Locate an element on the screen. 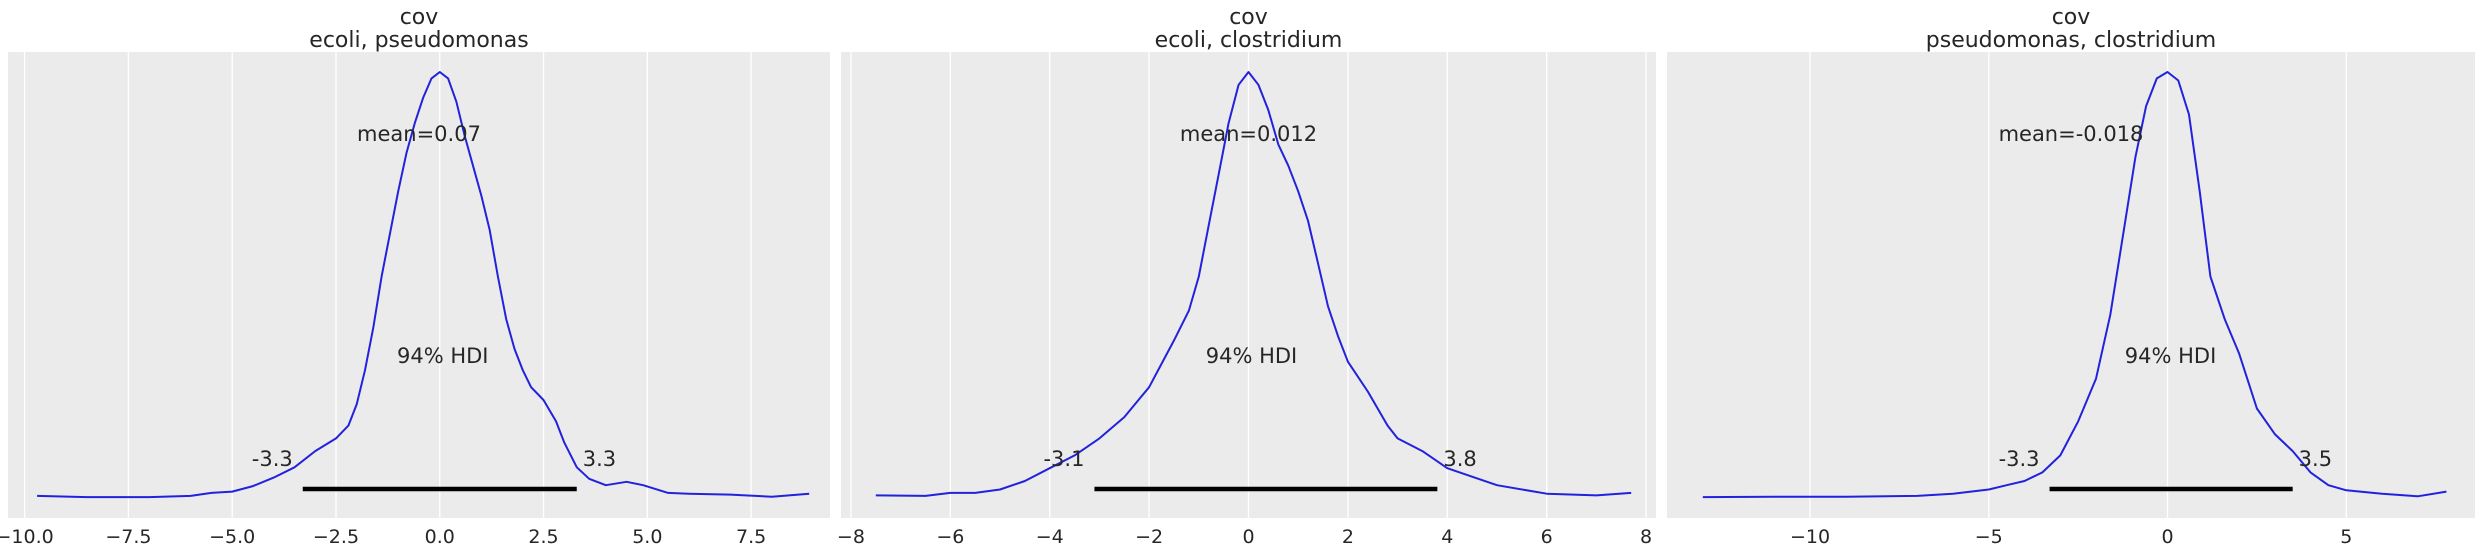 The image size is (2484, 552). chart-title-line: pseudomonas, clostridium is located at coordinates (2071, 40).